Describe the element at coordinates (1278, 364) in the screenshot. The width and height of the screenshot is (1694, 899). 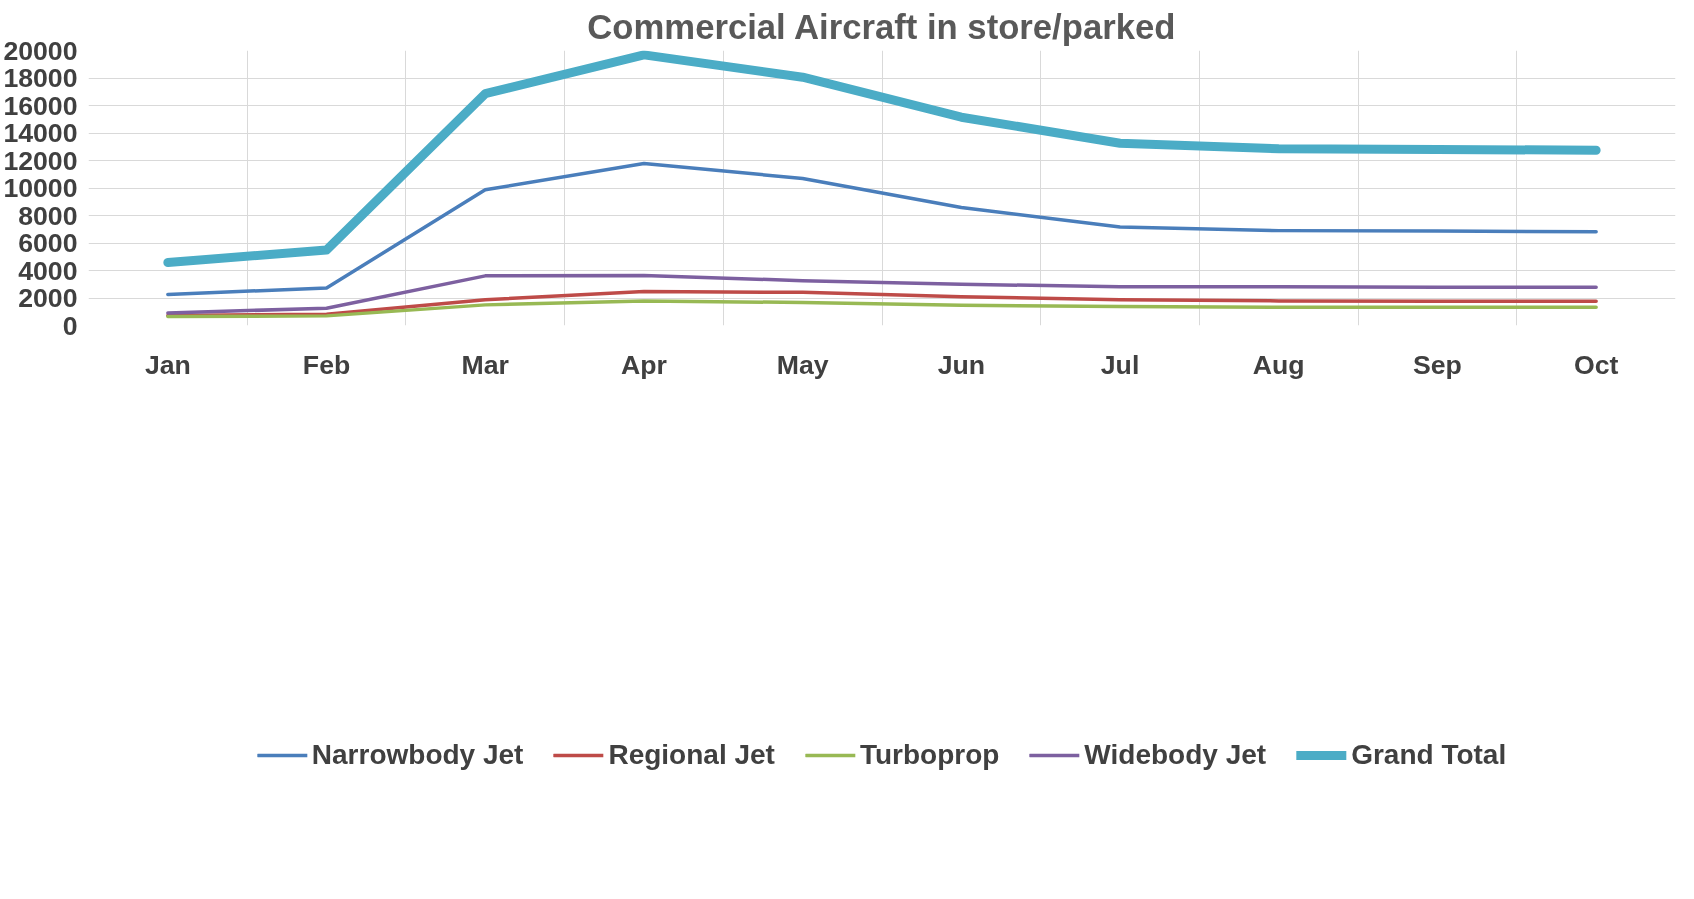
I see `x-tick-label: Aug` at that location.